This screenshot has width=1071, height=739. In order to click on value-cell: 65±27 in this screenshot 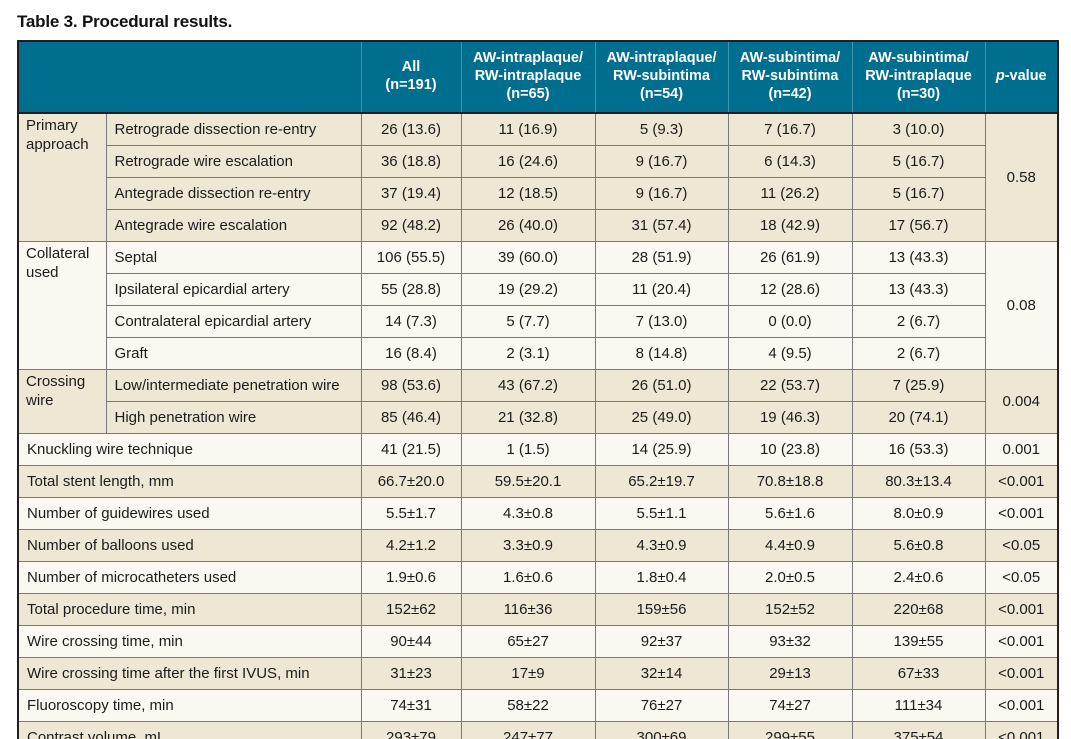, I will do `click(528, 641)`.